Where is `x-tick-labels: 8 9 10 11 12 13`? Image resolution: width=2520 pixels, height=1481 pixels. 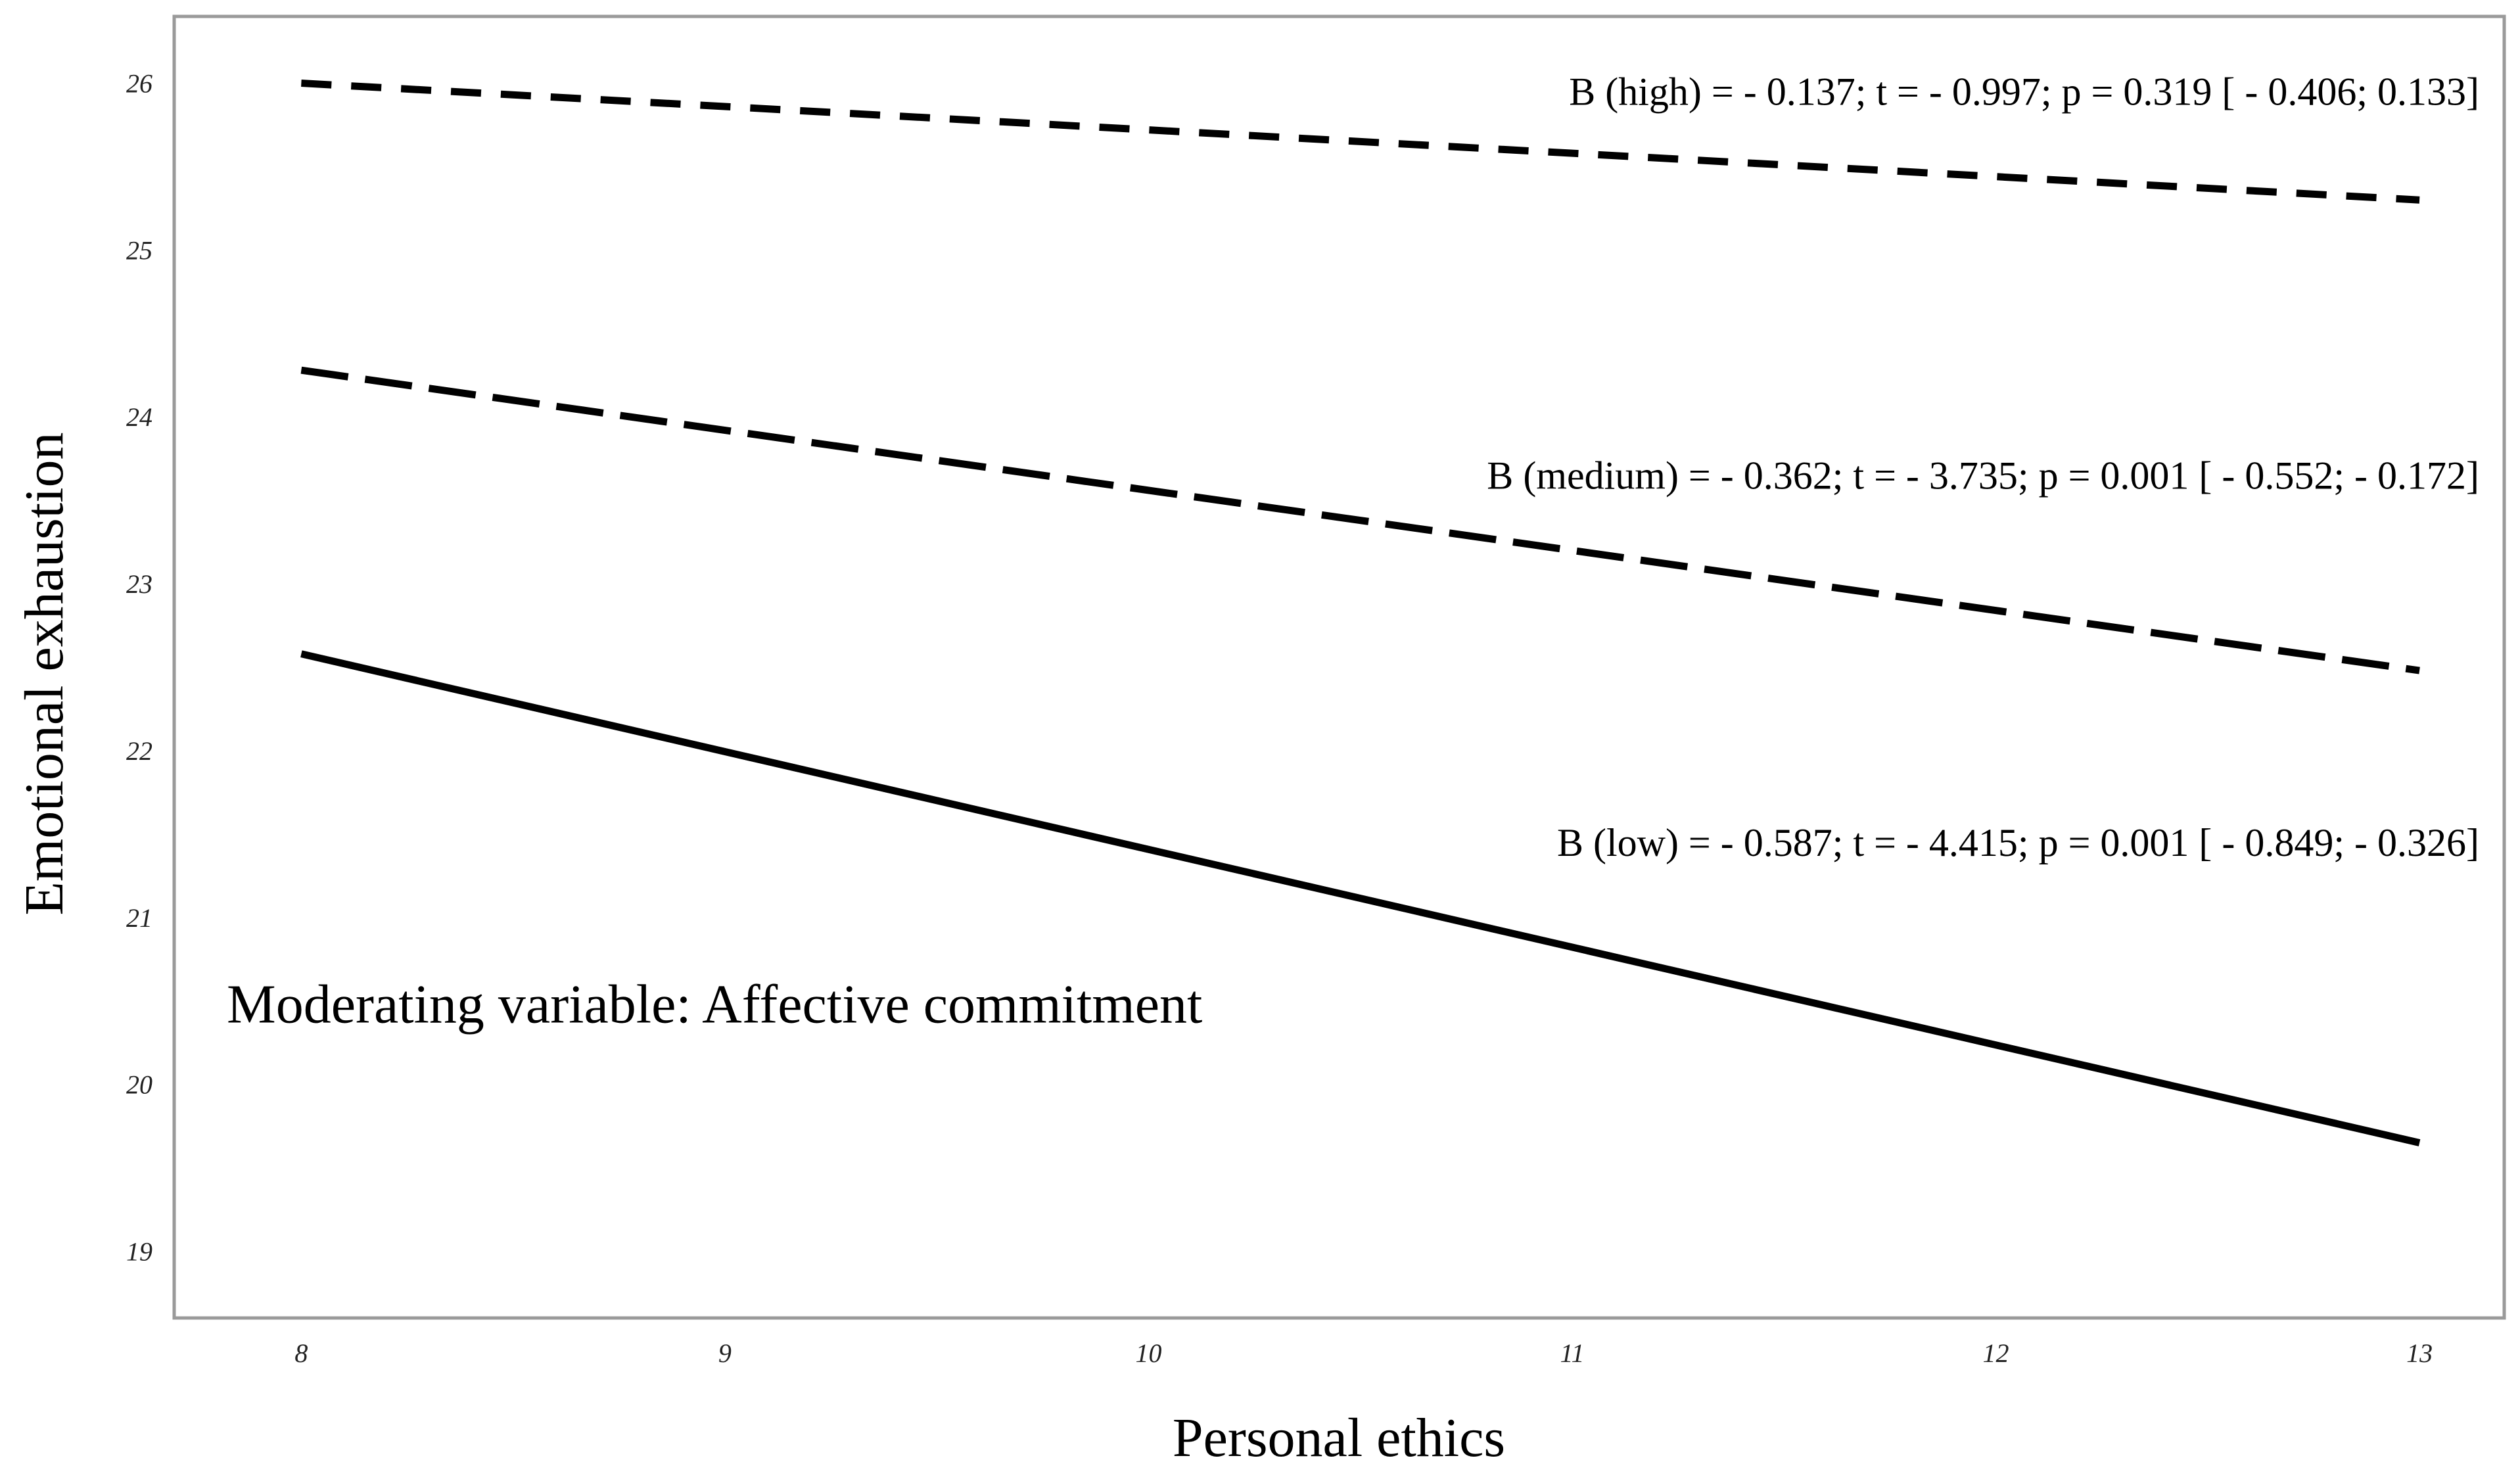 x-tick-labels: 8 9 10 11 12 13 is located at coordinates (1363, 1353).